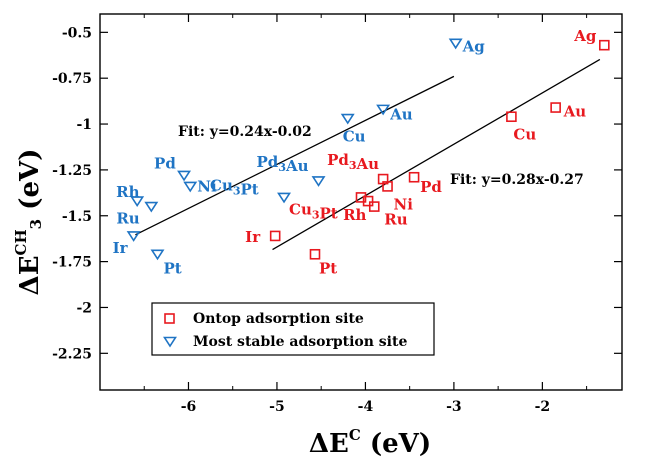  What do you see at coordinates (173, 268) in the screenshot?
I see `stable-label-pt: Pt` at bounding box center [173, 268].